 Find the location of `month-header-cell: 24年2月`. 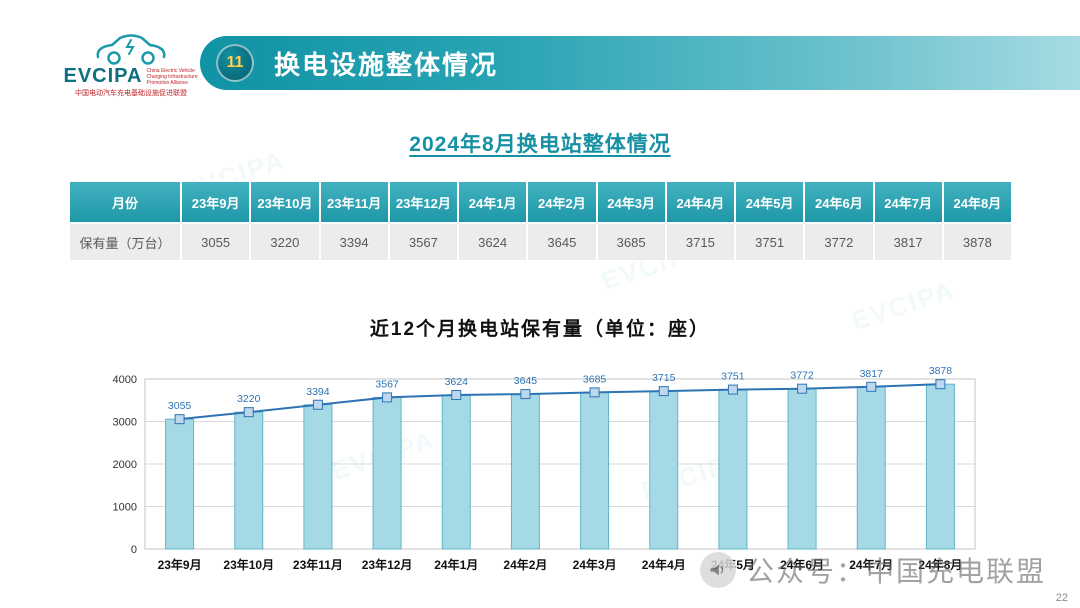

month-header-cell: 24年2月 is located at coordinates (562, 202).